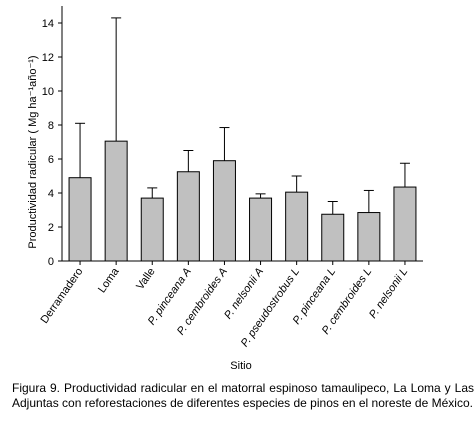 This screenshot has height=440, width=476. I want to click on y-tick-label: 8, so click(51, 126).